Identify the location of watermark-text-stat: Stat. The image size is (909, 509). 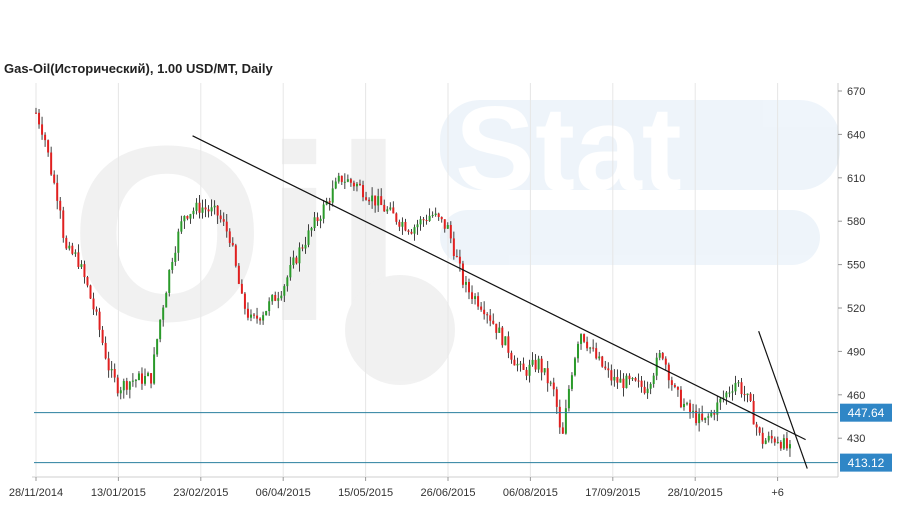
(568, 149).